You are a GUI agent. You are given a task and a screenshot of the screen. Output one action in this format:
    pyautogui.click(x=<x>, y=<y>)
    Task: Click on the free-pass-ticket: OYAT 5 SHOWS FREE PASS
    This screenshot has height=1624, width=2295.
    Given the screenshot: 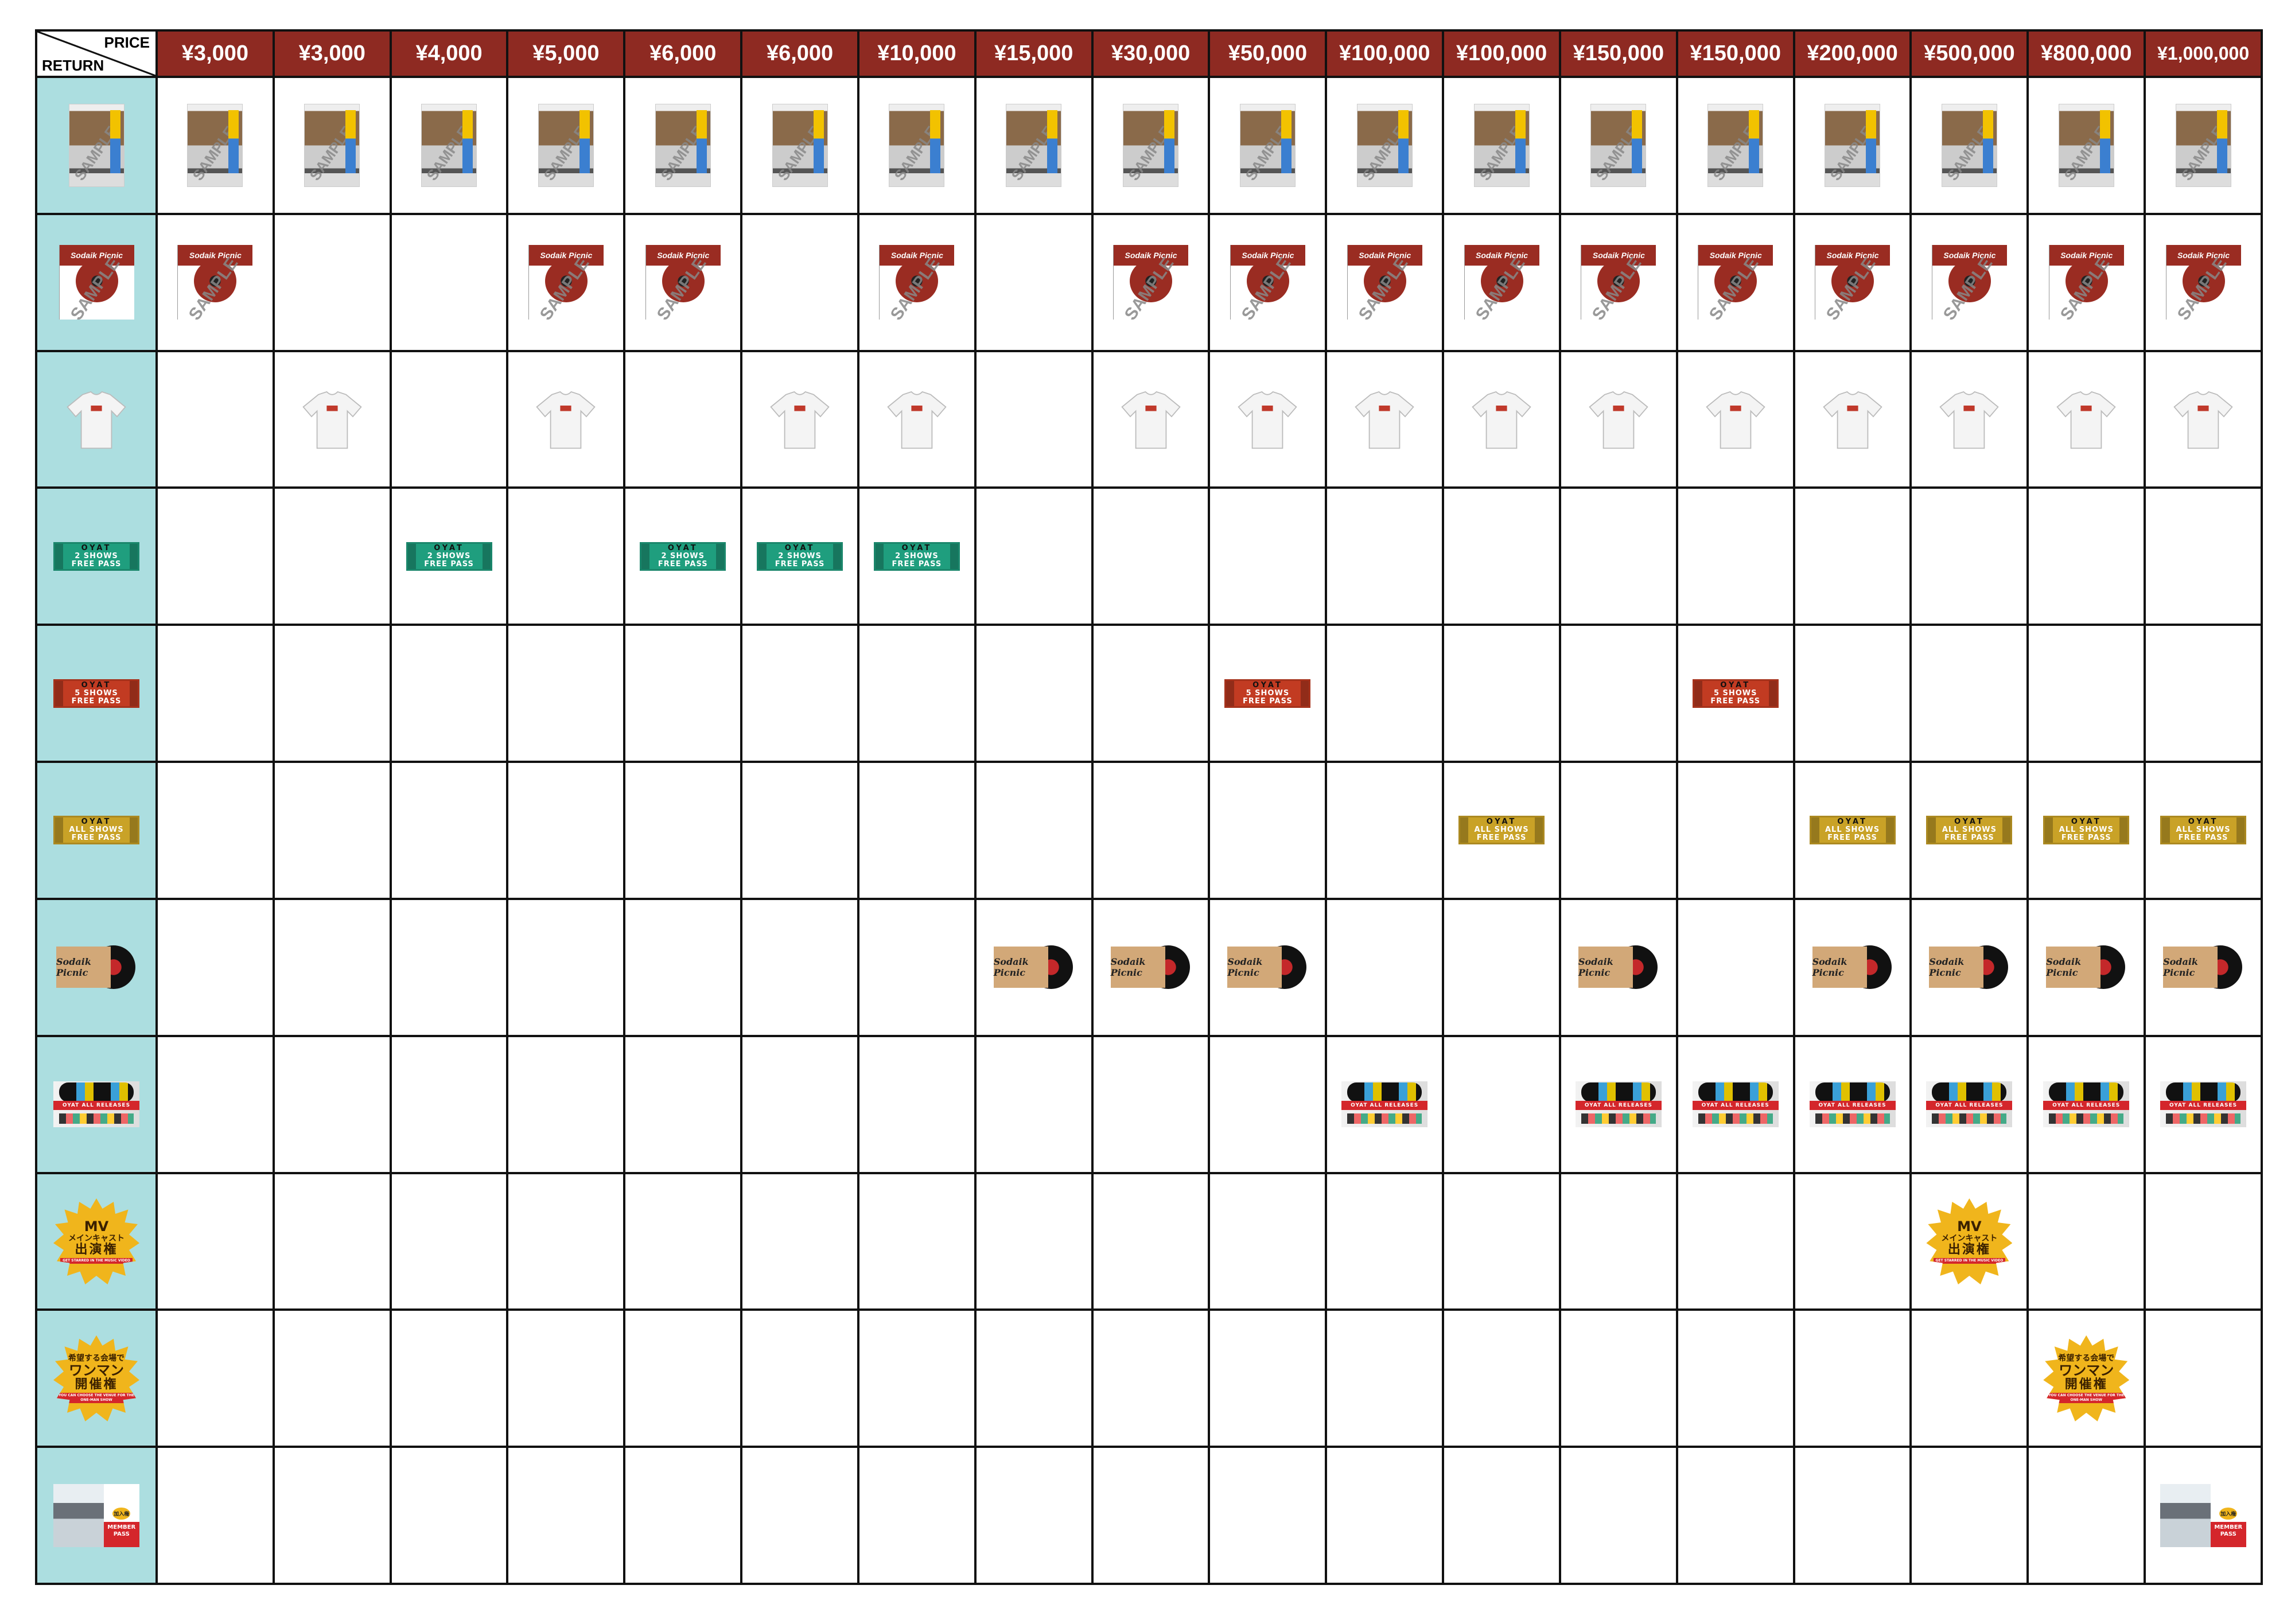 What is the action you would take?
    pyautogui.click(x=96, y=694)
    